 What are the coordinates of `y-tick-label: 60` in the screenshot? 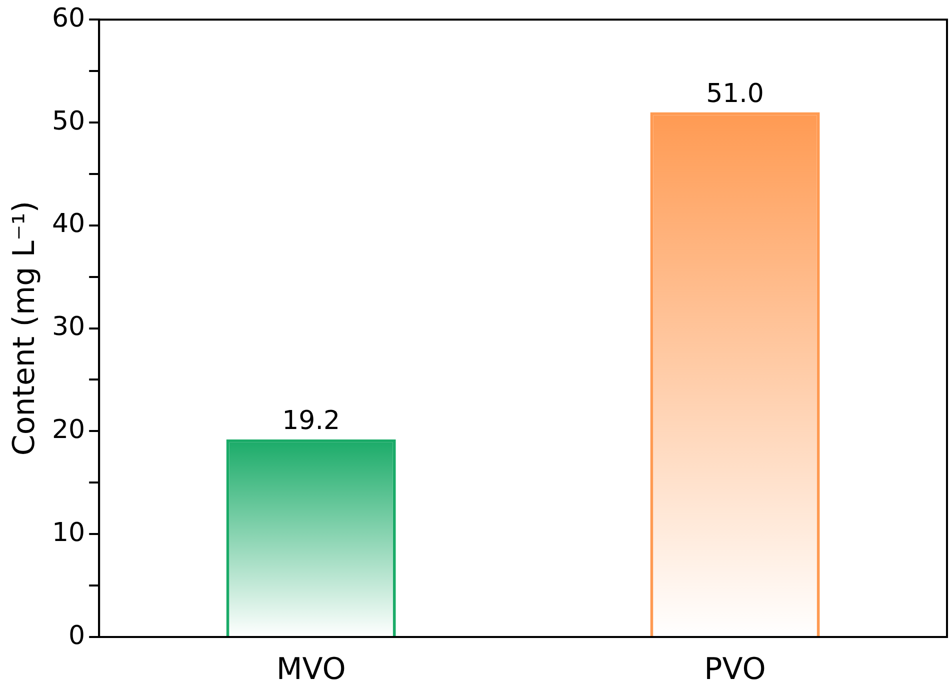 It's located at (69, 18).